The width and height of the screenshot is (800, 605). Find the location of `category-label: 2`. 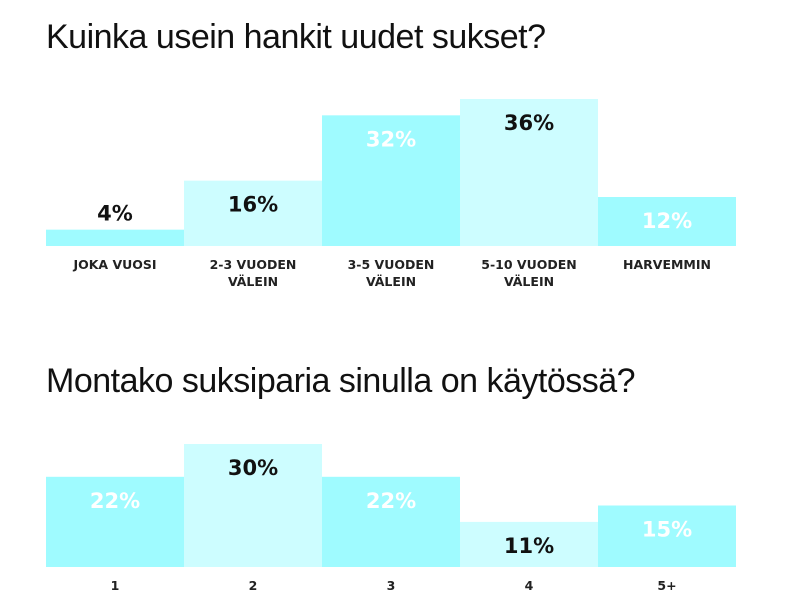

category-label: 2 is located at coordinates (253, 585).